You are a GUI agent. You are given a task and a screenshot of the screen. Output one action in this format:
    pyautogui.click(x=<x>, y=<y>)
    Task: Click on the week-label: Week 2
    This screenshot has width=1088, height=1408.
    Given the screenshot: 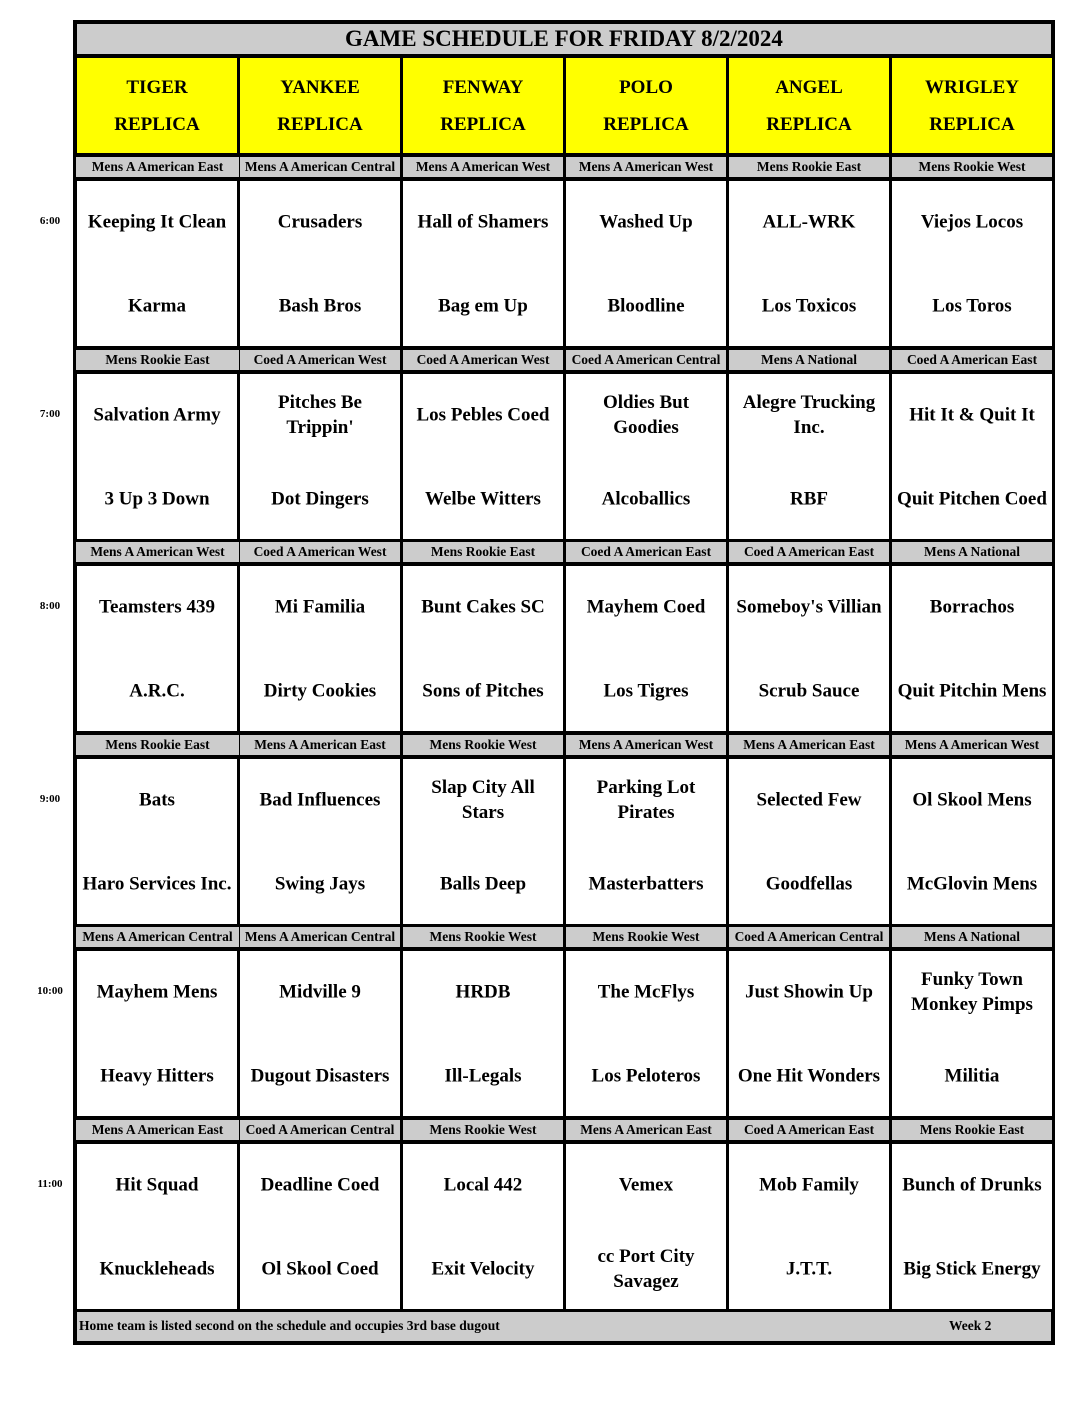 What is the action you would take?
    pyautogui.click(x=970, y=1325)
    